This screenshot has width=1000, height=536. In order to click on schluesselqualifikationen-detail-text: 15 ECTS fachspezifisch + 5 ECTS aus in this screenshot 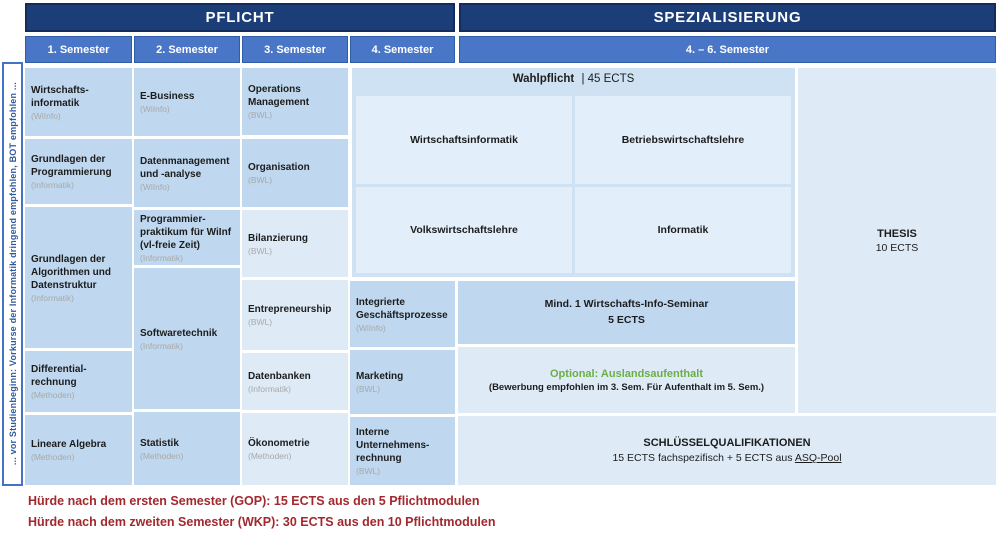, I will do `click(703, 458)`.